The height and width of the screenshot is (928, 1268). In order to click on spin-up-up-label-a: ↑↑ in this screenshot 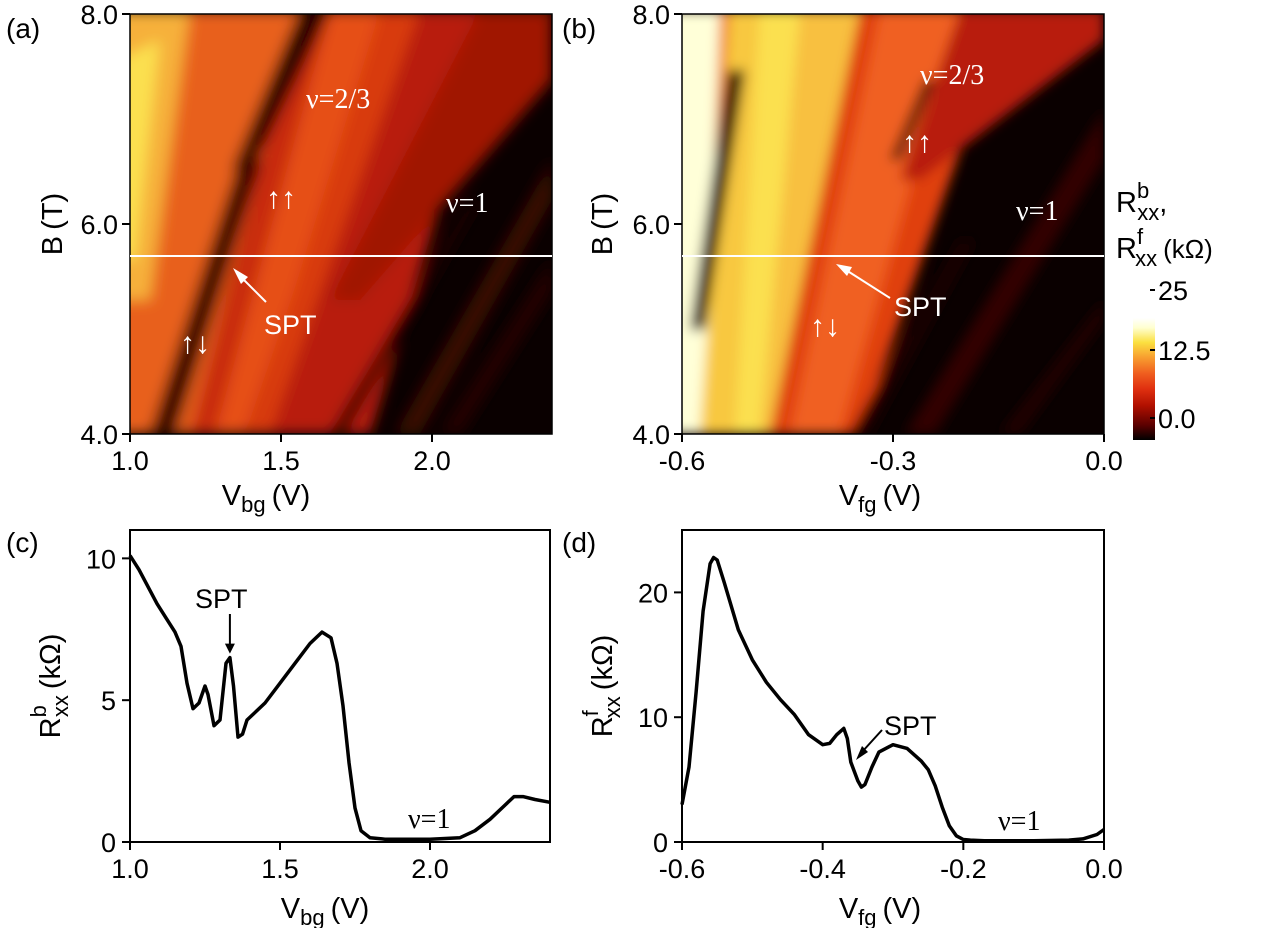, I will do `click(281, 198)`.